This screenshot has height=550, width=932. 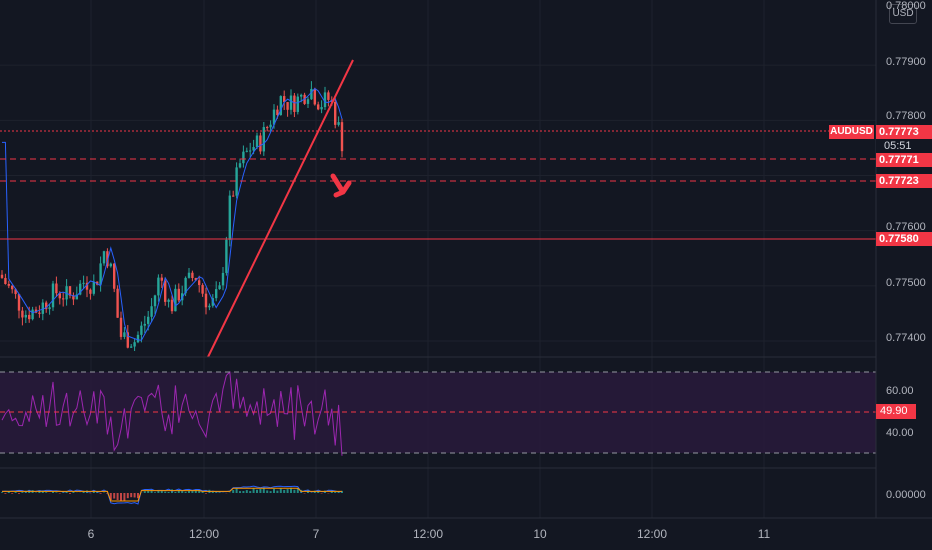 What do you see at coordinates (316, 534) in the screenshot?
I see `time-tick: 7` at bounding box center [316, 534].